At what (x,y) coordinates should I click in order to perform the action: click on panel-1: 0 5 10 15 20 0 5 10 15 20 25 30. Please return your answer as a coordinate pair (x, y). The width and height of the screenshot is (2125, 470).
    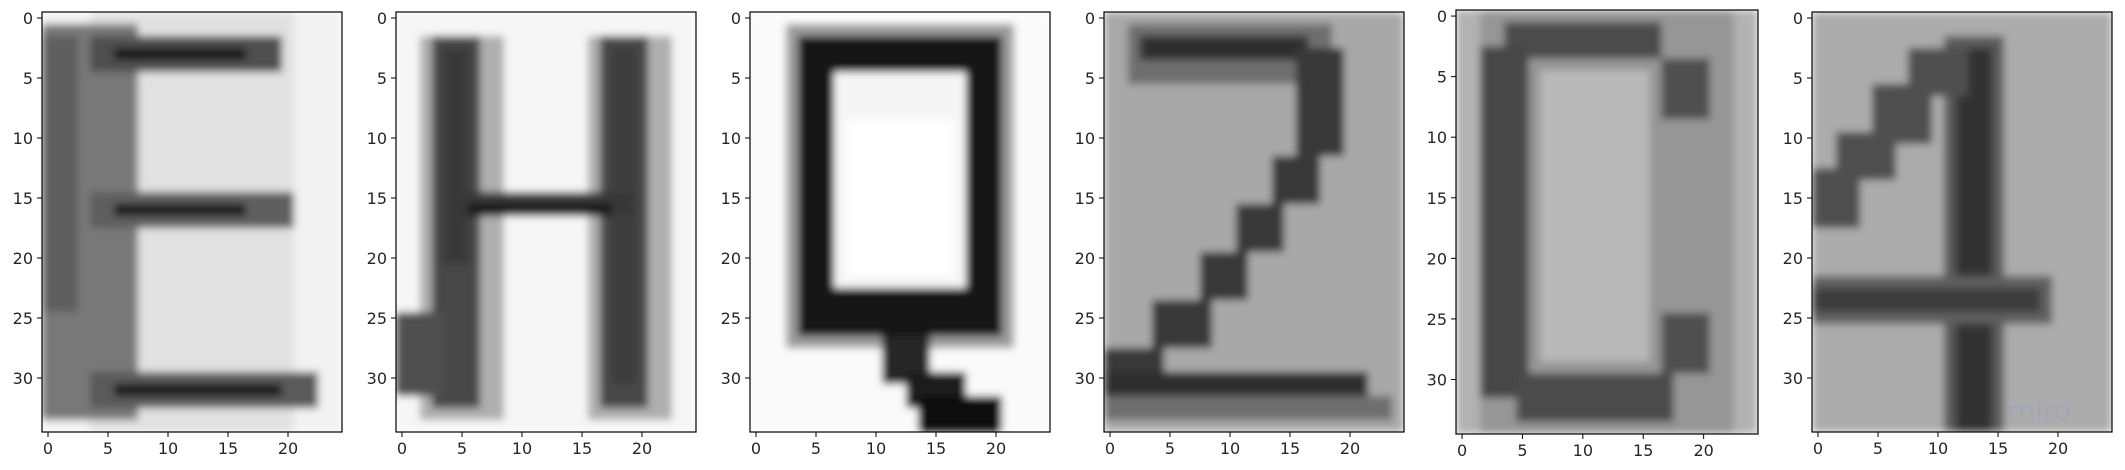
    Looking at the image, I should click on (178, 233).